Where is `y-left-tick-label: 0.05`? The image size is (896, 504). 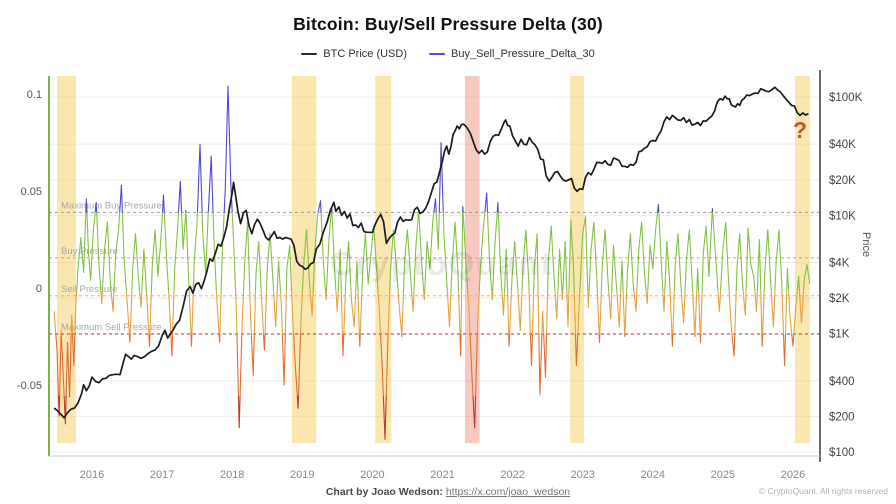
y-left-tick-label: 0.05 is located at coordinates (31, 192).